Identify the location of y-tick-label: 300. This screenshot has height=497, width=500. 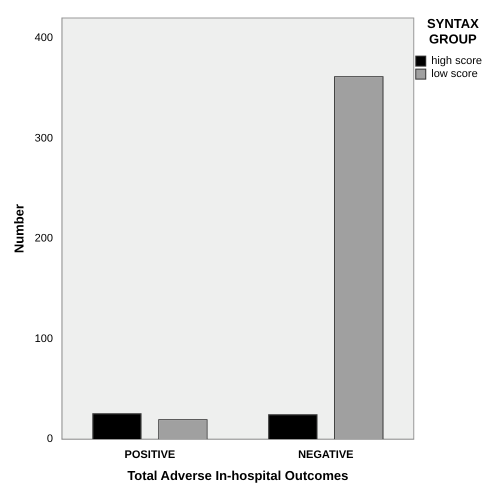
(43, 138).